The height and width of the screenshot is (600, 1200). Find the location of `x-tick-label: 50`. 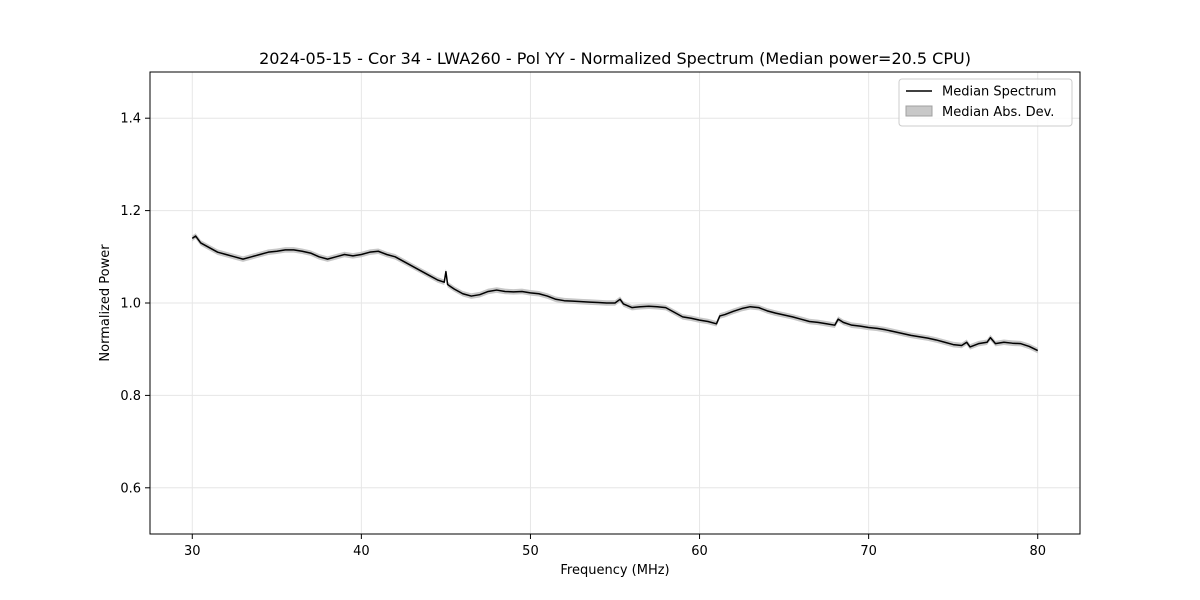

x-tick-label: 50 is located at coordinates (530, 551).